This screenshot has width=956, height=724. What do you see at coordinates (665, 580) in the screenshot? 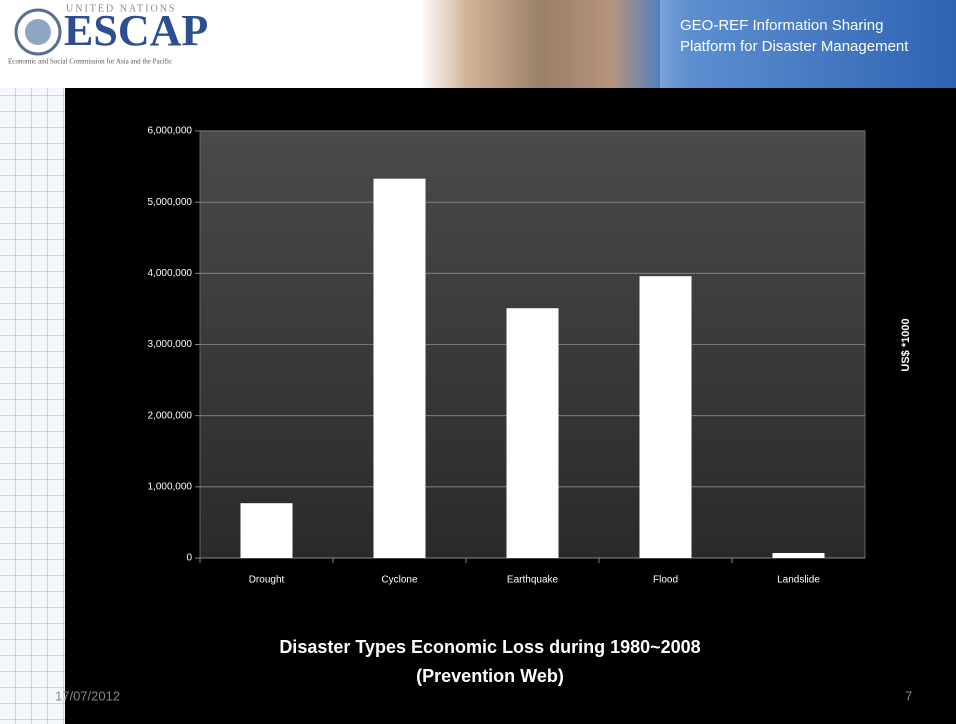
I see `x-tick-label: Flood` at bounding box center [665, 580].